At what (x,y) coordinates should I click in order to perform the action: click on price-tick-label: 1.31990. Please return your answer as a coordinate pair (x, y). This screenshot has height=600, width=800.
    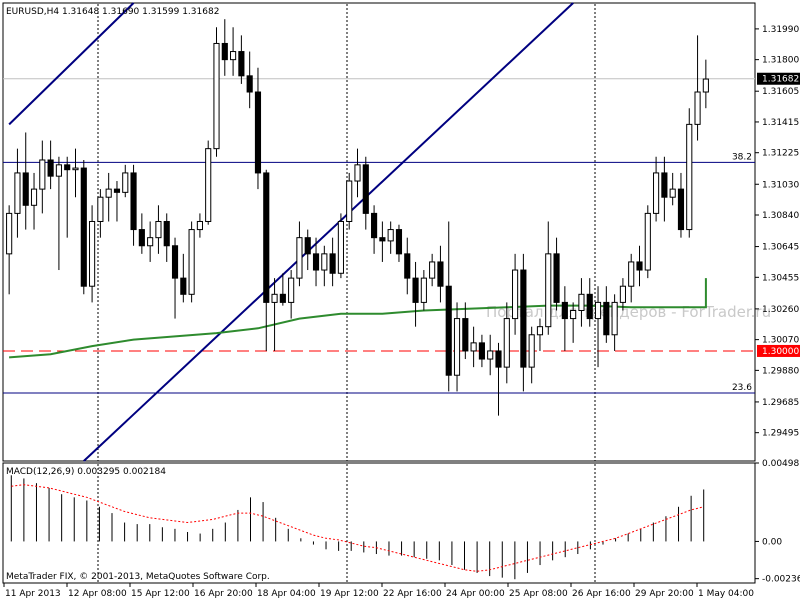
    Looking at the image, I should click on (780, 30).